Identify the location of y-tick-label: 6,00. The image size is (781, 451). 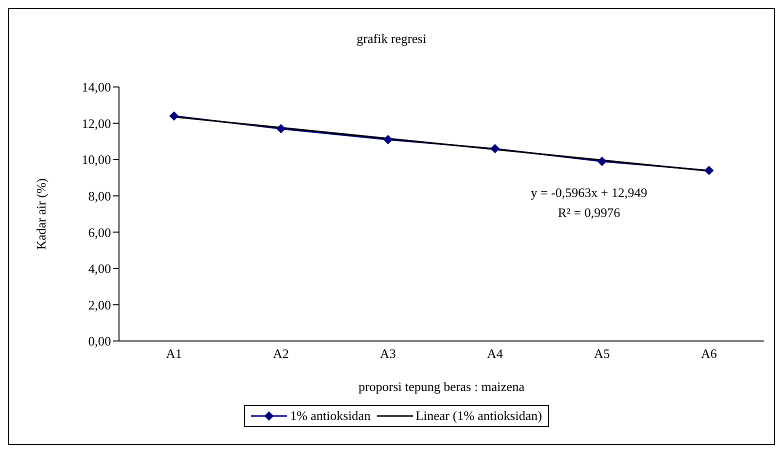
(99, 232).